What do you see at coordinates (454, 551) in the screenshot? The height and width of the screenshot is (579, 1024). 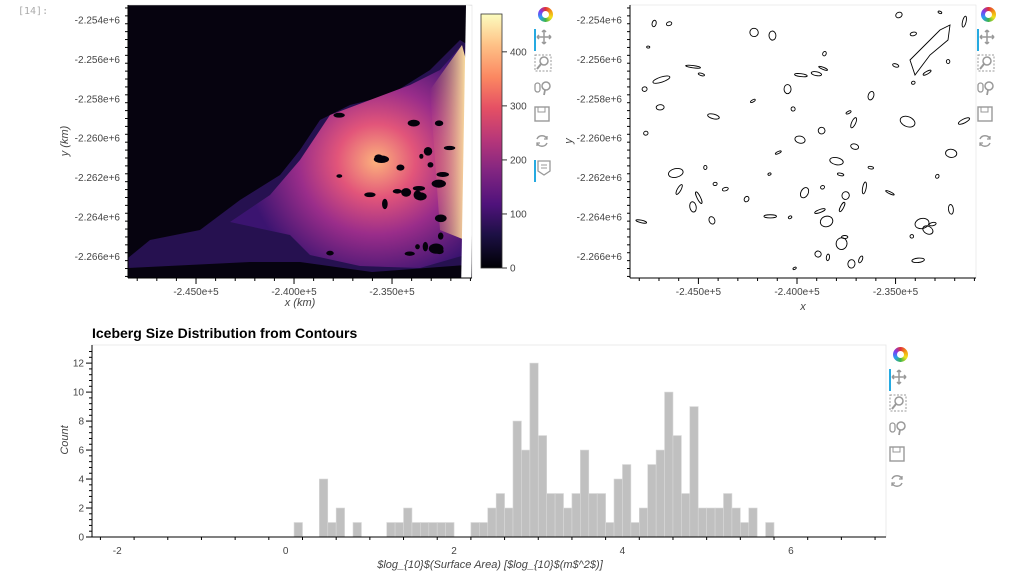 I see `x-tick-label: 2` at bounding box center [454, 551].